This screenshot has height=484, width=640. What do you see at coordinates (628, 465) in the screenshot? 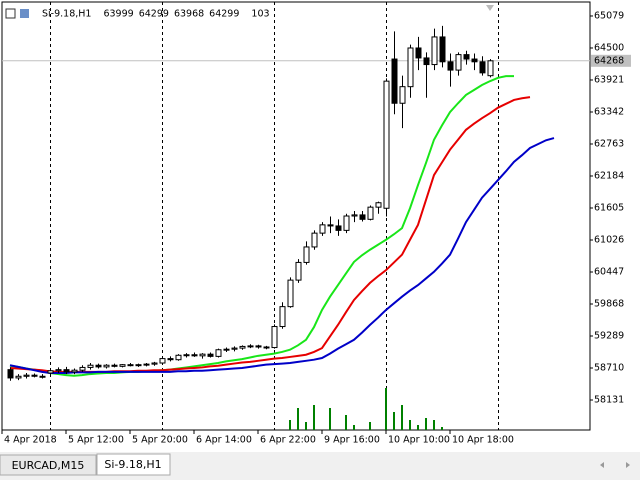
I see `scroll-right` at bounding box center [628, 465].